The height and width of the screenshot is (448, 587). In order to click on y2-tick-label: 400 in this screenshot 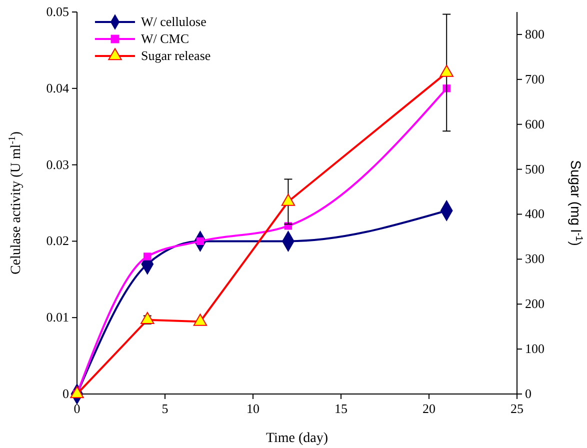, I will do `click(534, 214)`.